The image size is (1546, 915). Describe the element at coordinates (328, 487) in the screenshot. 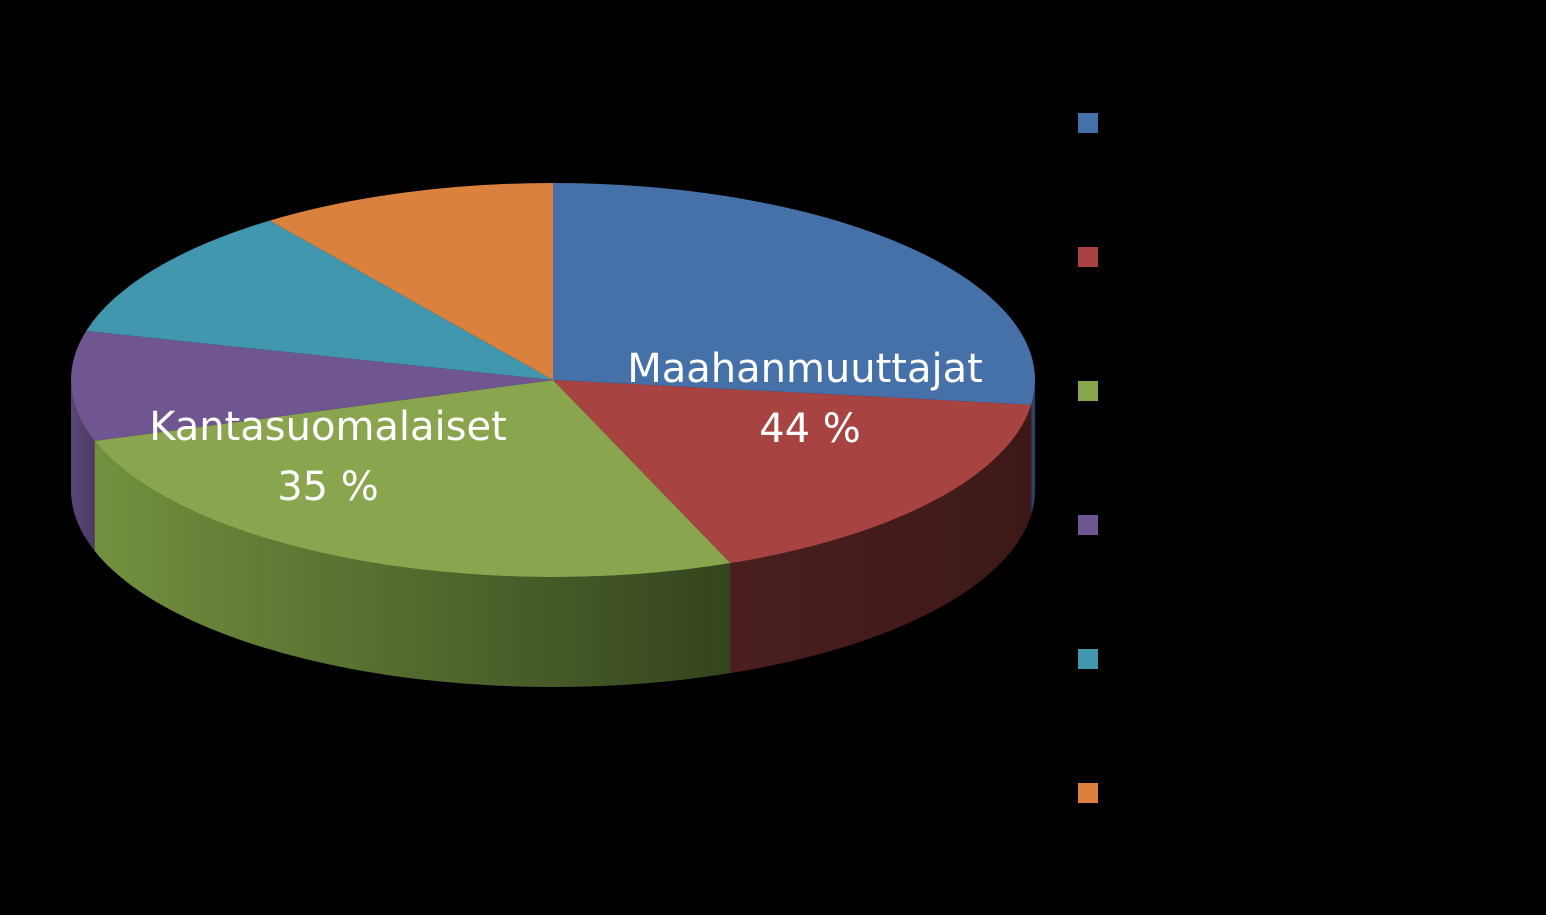

I see `group-label-kantasuomalaiset-value: 35 %` at that location.